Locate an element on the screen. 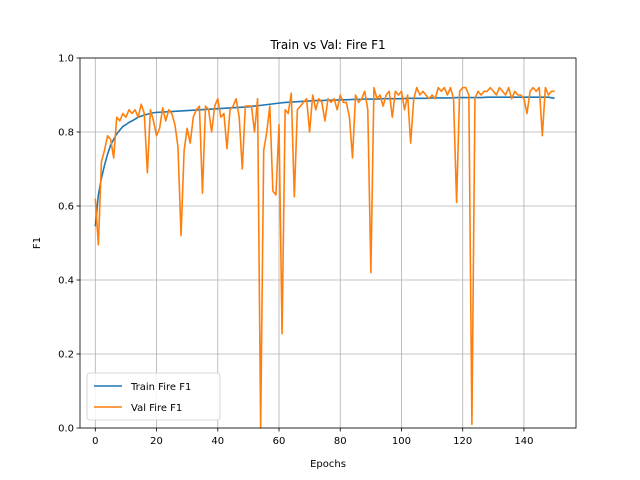  x-tick-label: 120 is located at coordinates (462, 441).